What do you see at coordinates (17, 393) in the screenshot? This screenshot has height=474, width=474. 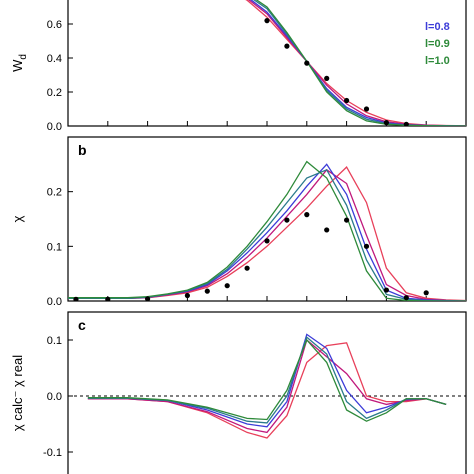 I see `y-axis-label: χ calc⁻ χ real` at bounding box center [17, 393].